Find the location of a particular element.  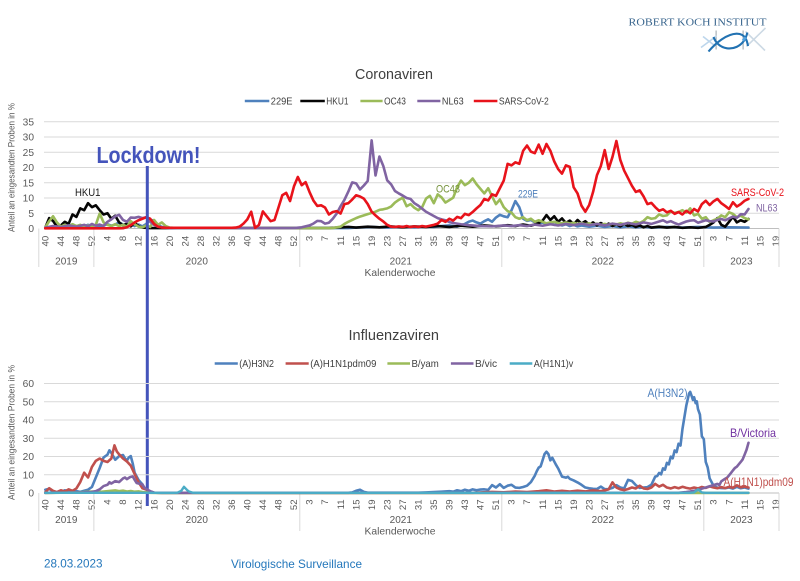

svg-text: 23 is located at coordinates (589, 504).